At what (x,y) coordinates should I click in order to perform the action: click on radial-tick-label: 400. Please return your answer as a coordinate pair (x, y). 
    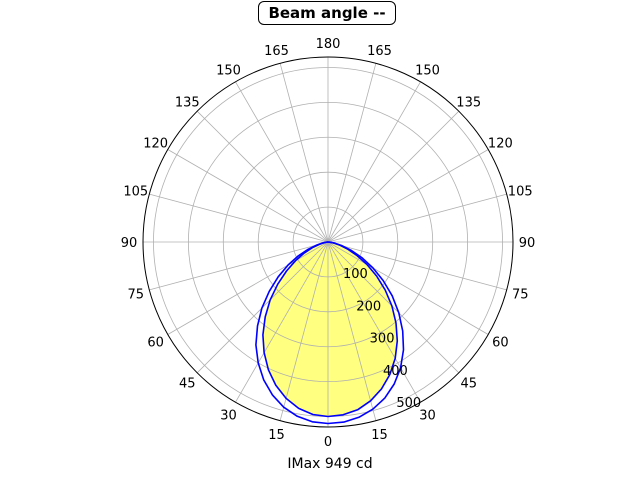
    Looking at the image, I should click on (395, 371).